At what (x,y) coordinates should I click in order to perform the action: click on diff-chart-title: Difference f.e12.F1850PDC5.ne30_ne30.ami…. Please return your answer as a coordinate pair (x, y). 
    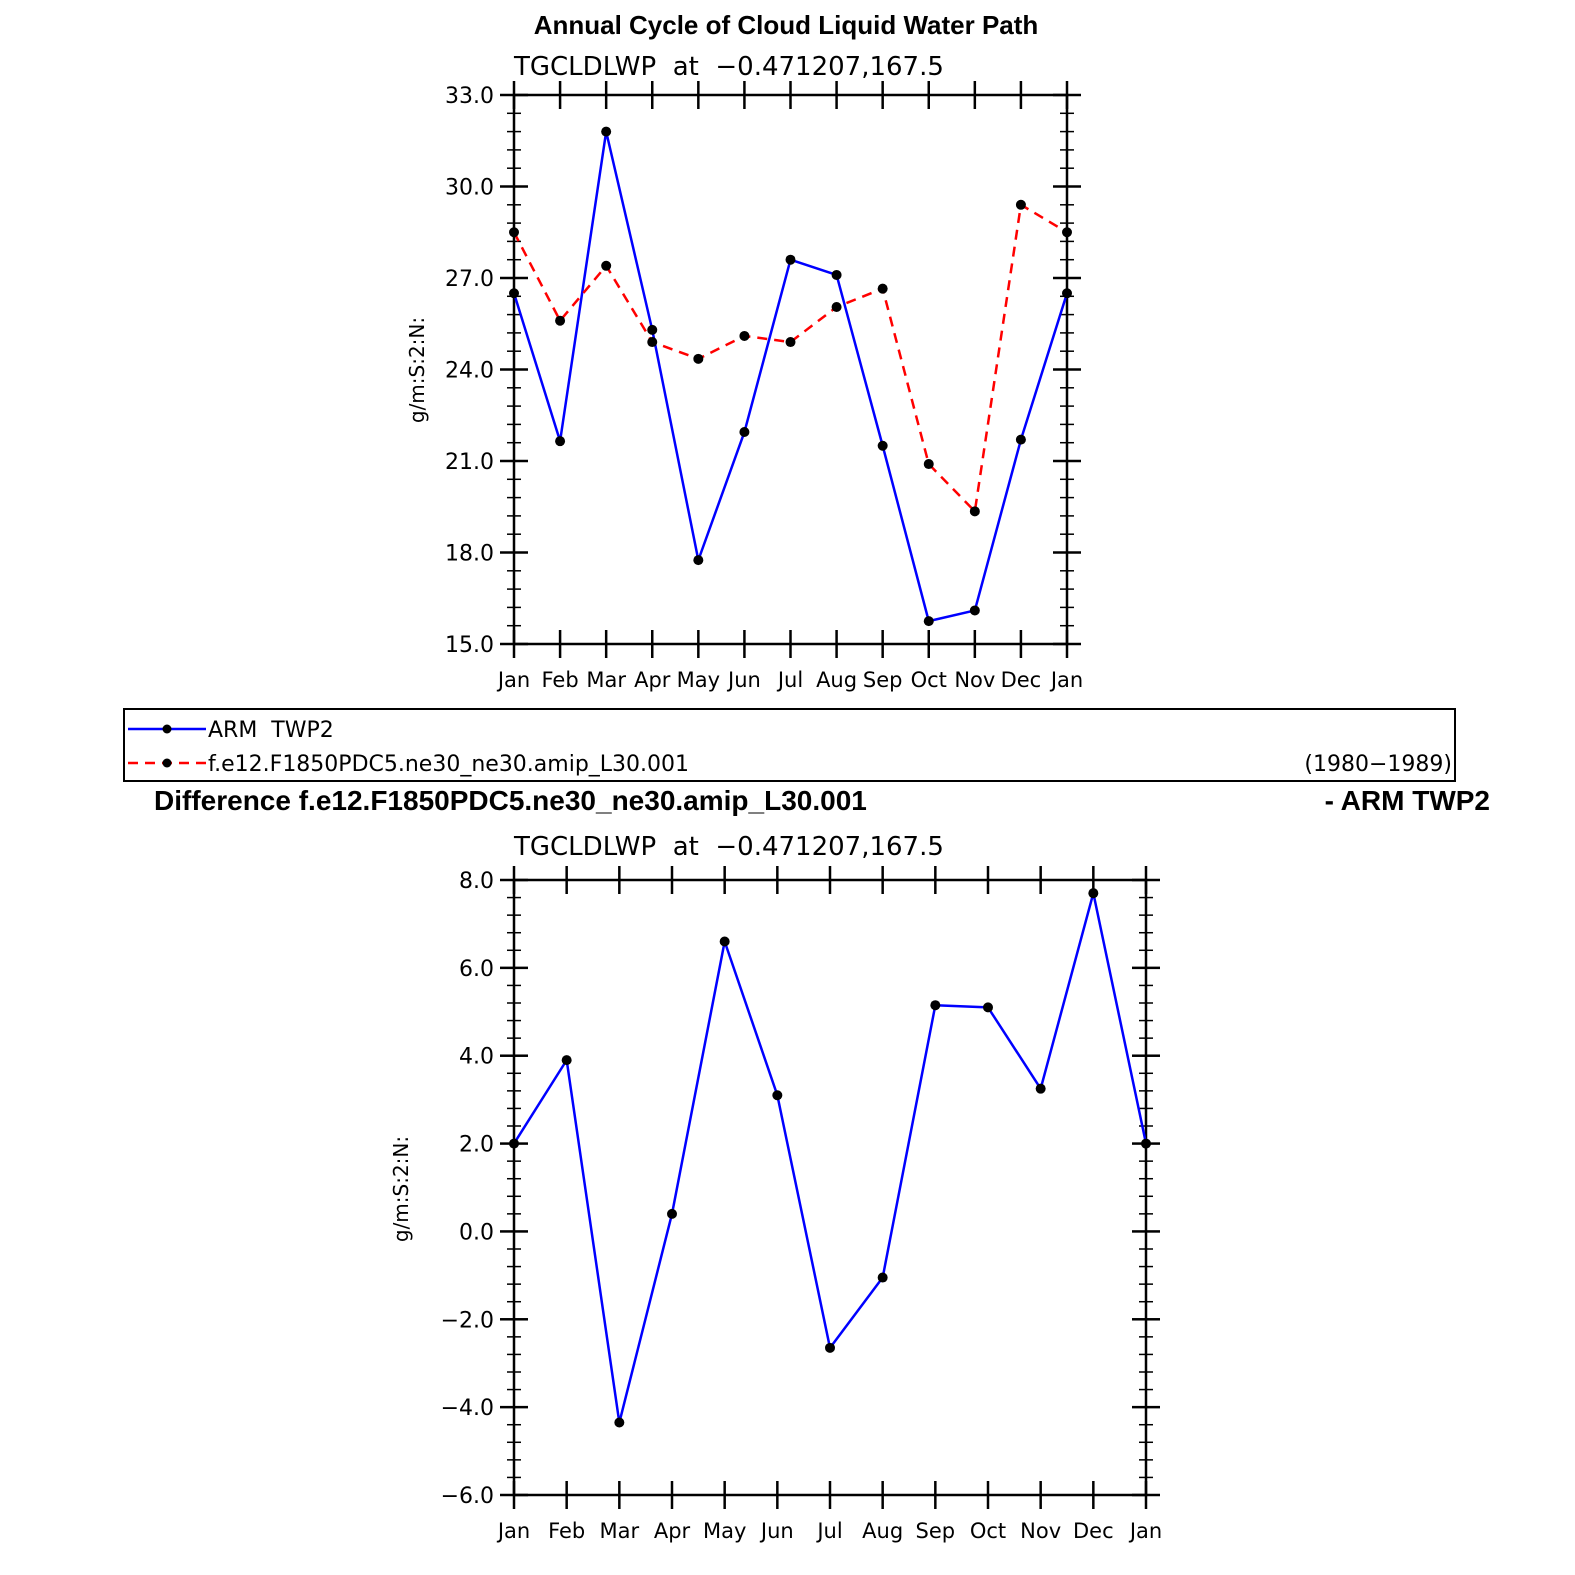
    Looking at the image, I should click on (510, 800).